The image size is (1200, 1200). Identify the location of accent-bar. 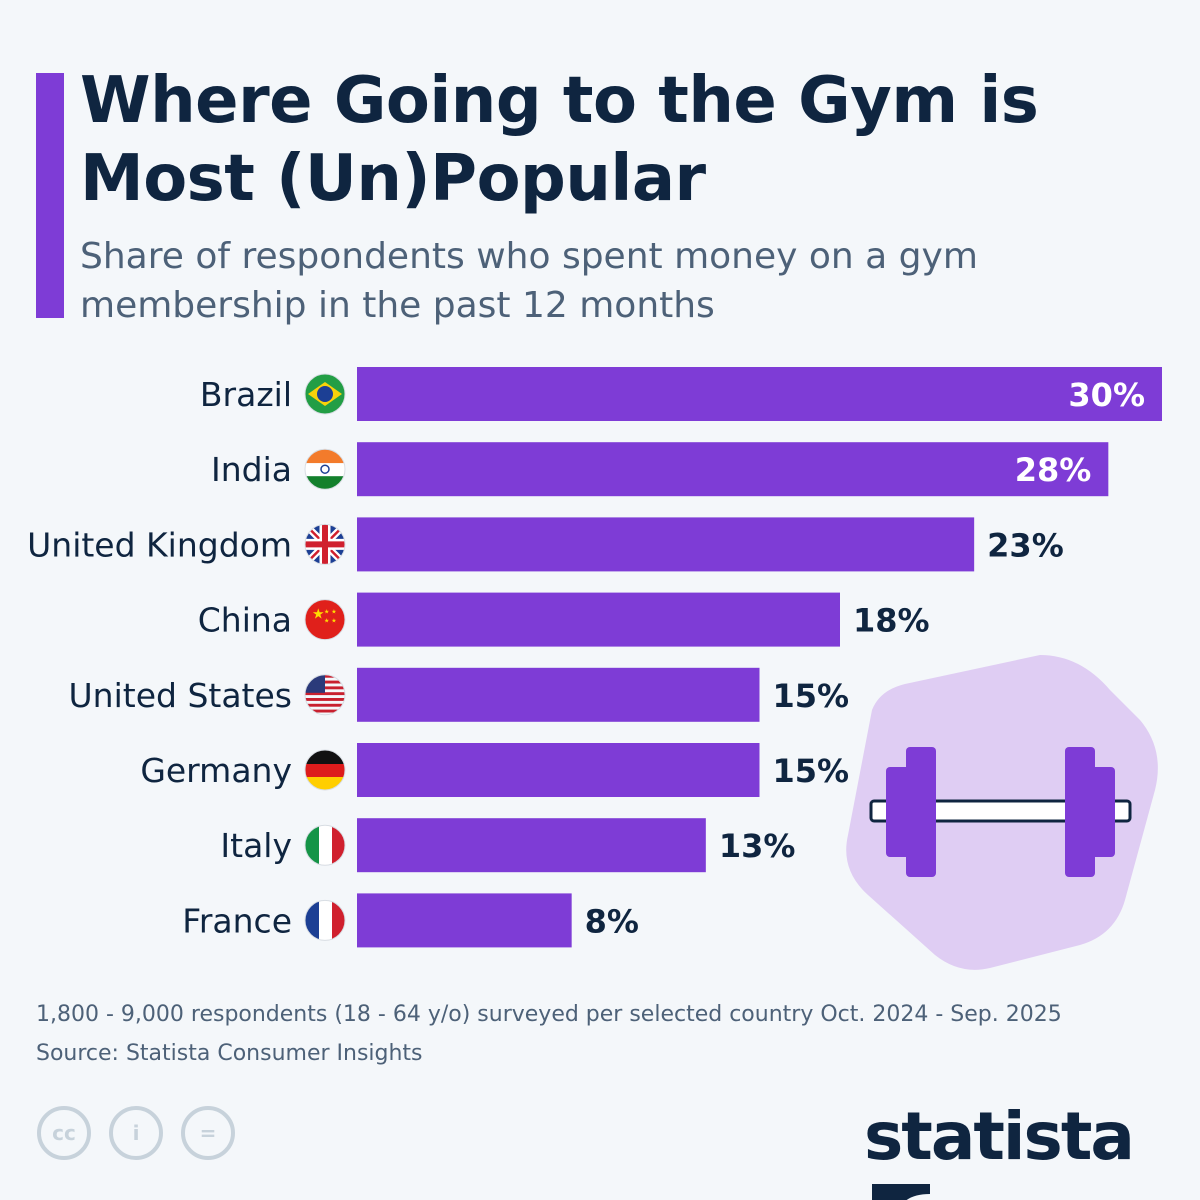
(50, 195).